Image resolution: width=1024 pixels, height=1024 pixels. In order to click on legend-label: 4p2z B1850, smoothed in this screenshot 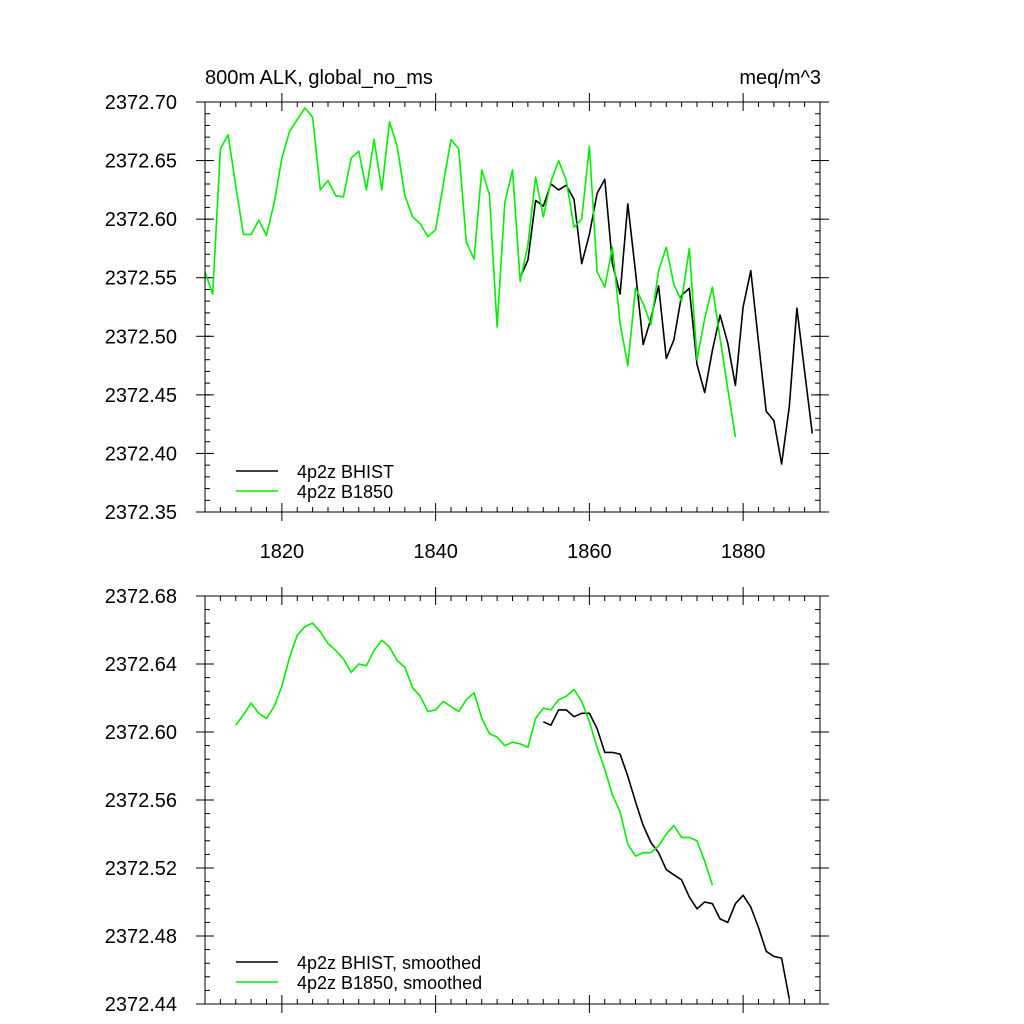, I will do `click(389, 983)`.